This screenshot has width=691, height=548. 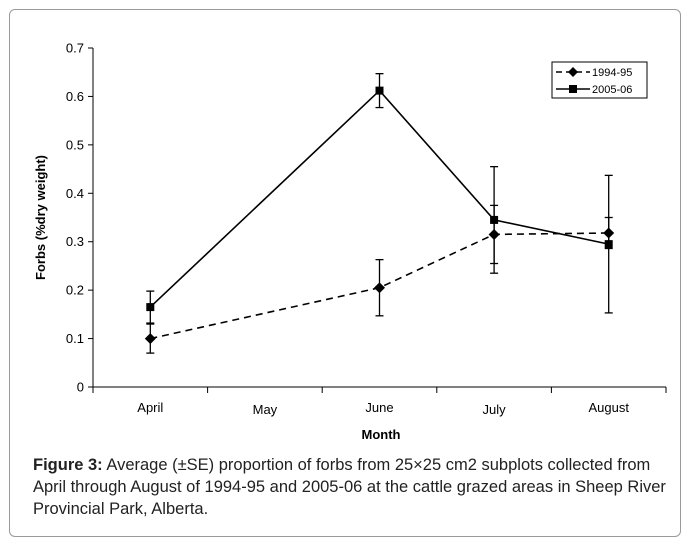 What do you see at coordinates (381, 434) in the screenshot?
I see `x-axis-title: Month` at bounding box center [381, 434].